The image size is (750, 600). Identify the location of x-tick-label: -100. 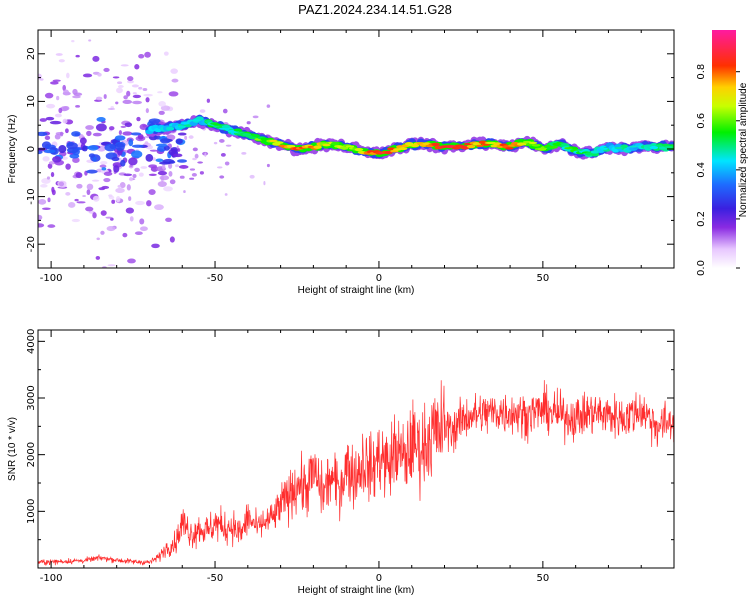
(51, 278).